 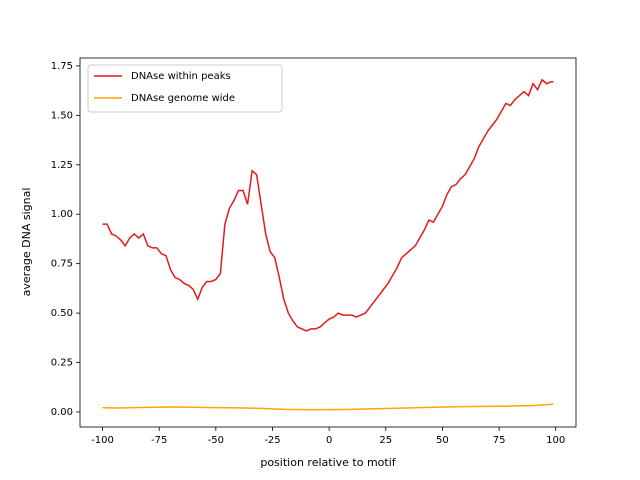 I want to click on x-tick-label: 75, so click(x=499, y=440).